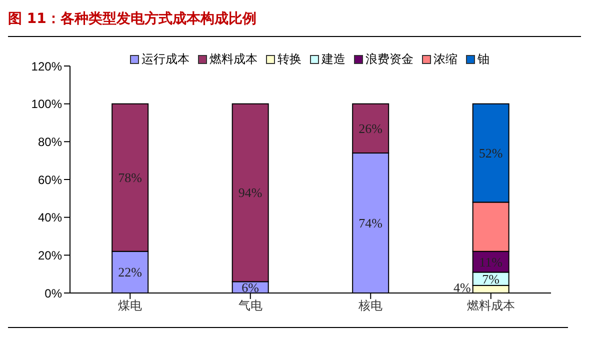 The height and width of the screenshot is (350, 589). I want to click on chart-title: 图 11：各种类型发电方式成本构成比例, so click(294, 22).